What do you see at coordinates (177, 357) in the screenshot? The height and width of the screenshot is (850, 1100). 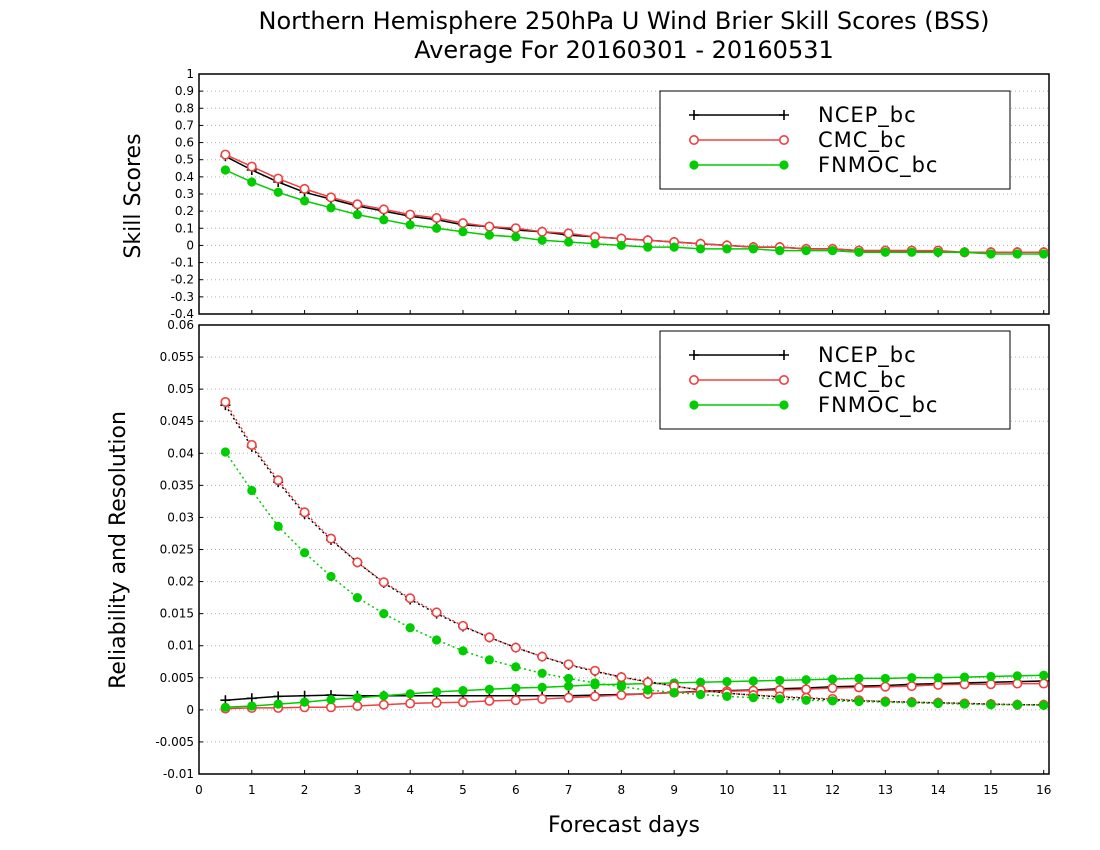 I see `y-tick-label: 0.055` at bounding box center [177, 357].